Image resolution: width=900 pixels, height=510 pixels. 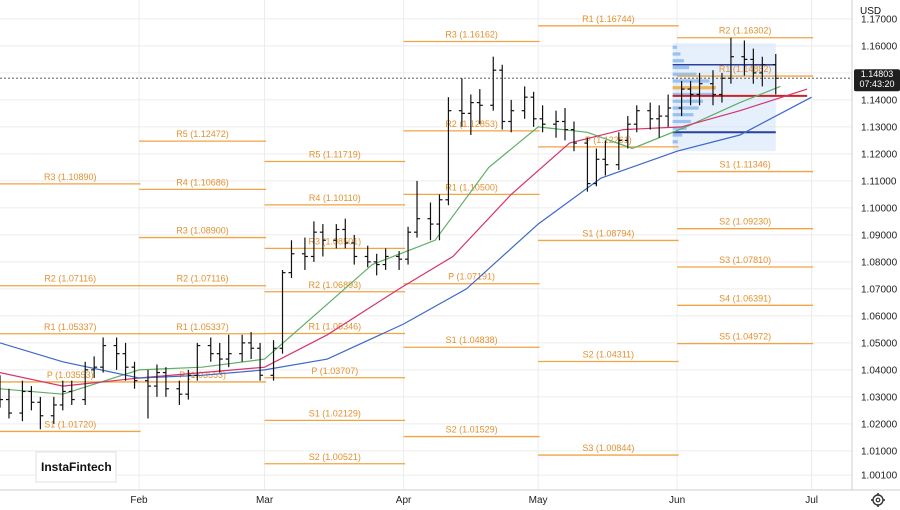 I want to click on volume-profile-area, so click(x=724, y=97).